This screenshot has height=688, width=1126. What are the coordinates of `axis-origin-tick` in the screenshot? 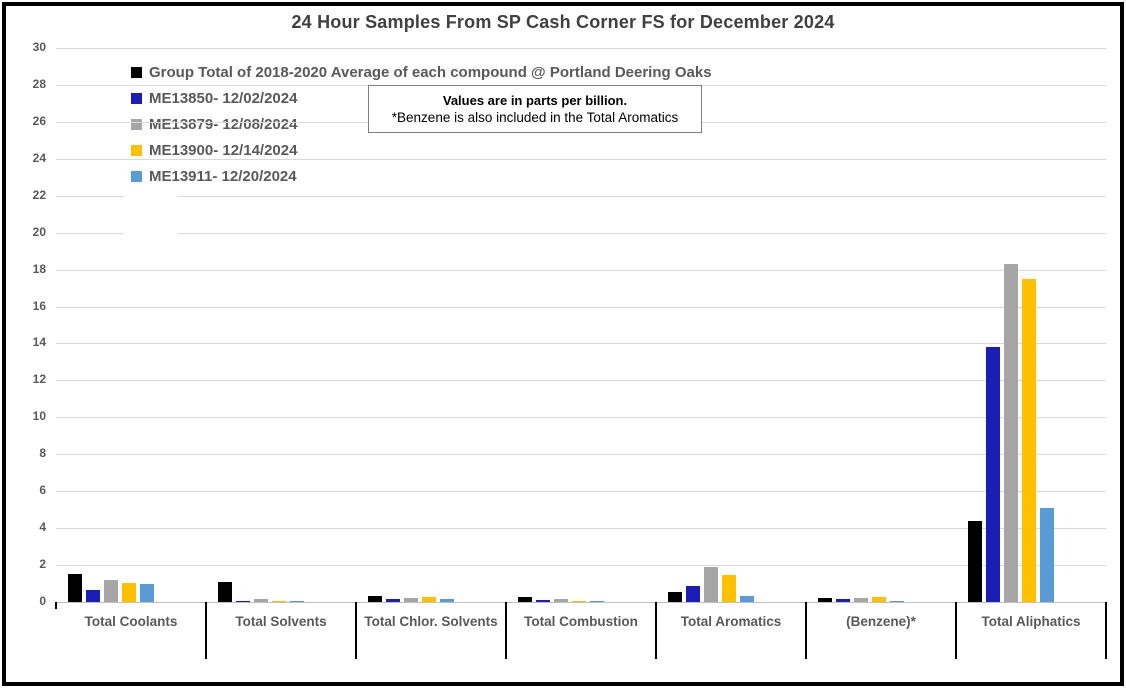 It's located at (56, 605).